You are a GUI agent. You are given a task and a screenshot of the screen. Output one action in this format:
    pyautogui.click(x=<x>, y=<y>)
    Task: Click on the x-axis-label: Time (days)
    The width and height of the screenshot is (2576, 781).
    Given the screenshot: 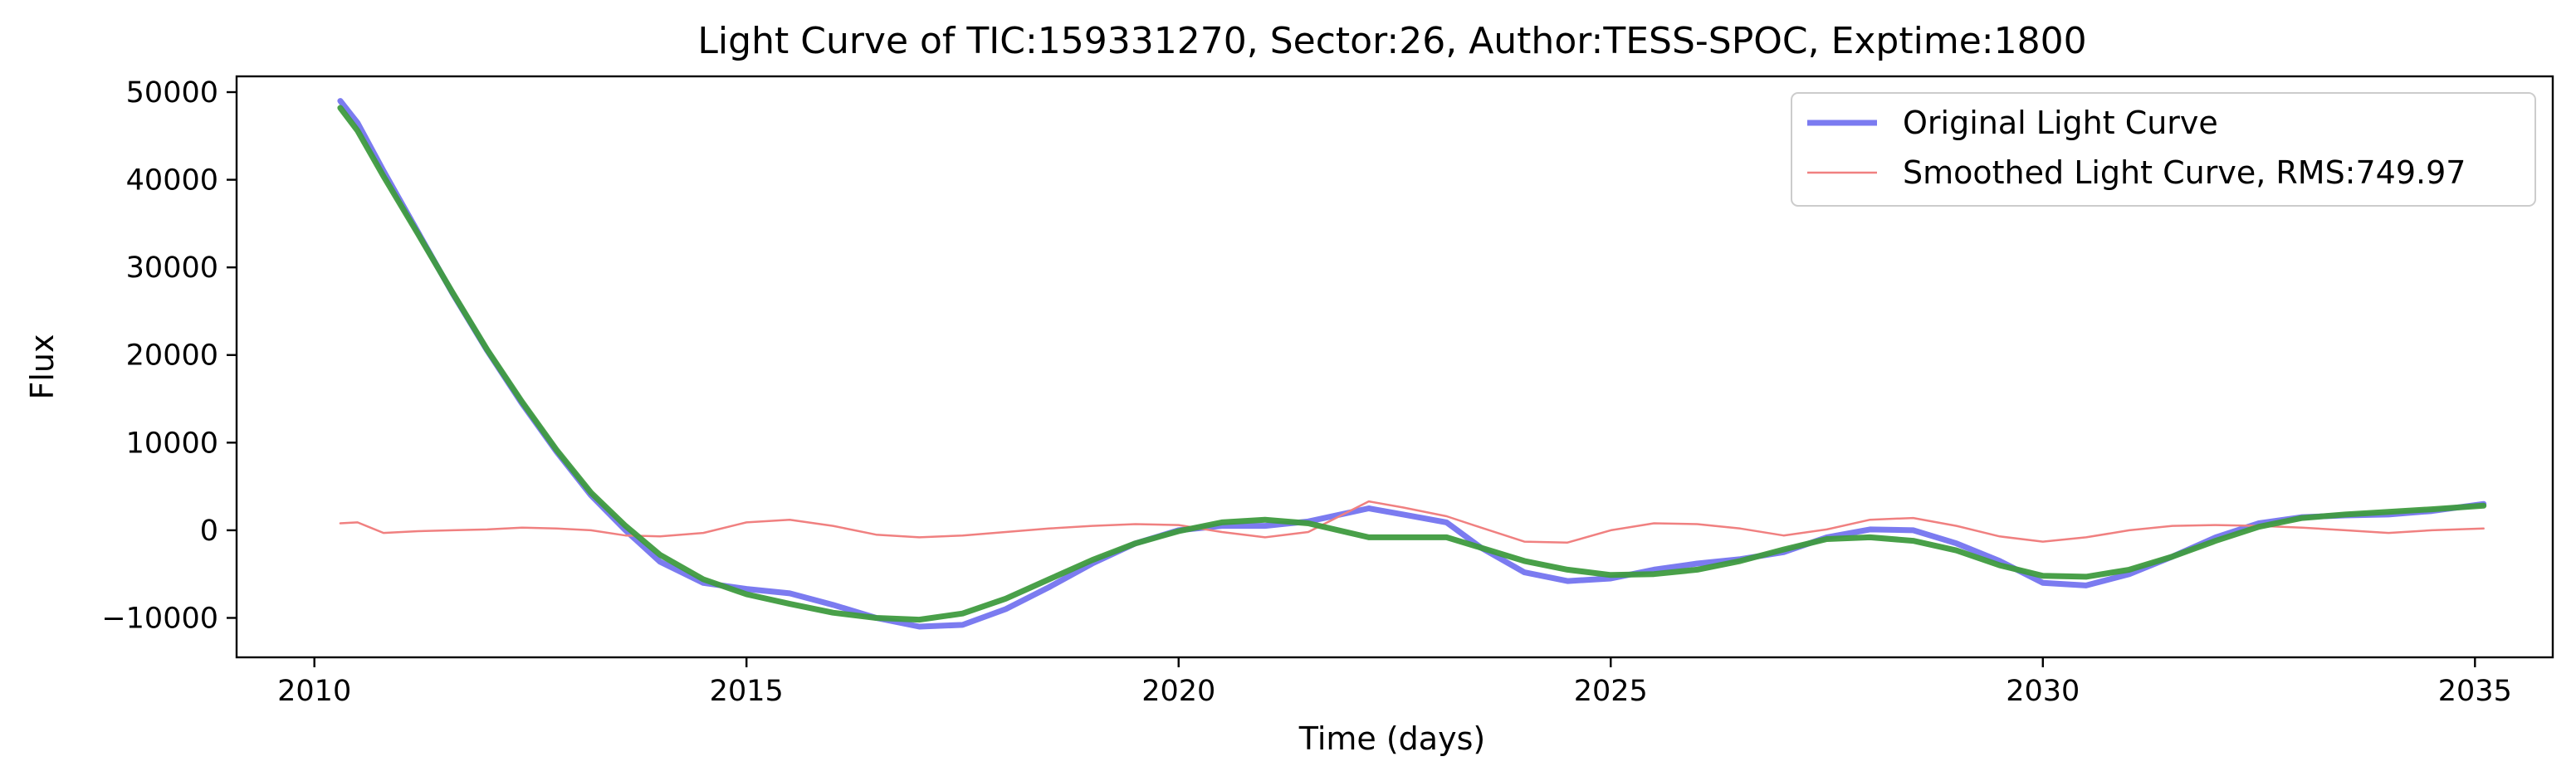 What is the action you would take?
    pyautogui.click(x=1391, y=738)
    